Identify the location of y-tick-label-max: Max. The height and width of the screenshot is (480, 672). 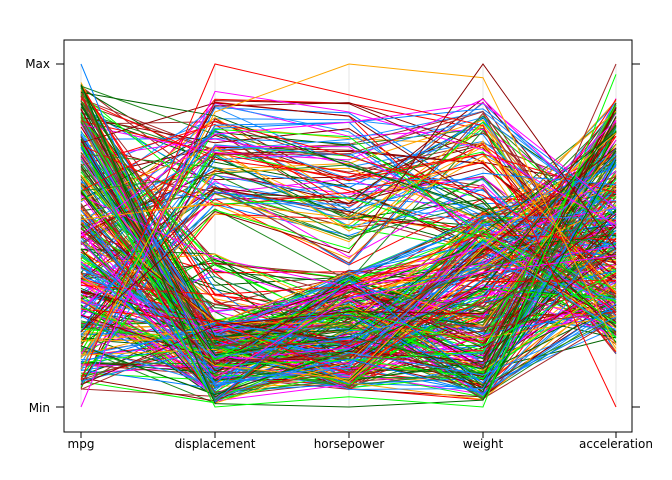
(37, 64).